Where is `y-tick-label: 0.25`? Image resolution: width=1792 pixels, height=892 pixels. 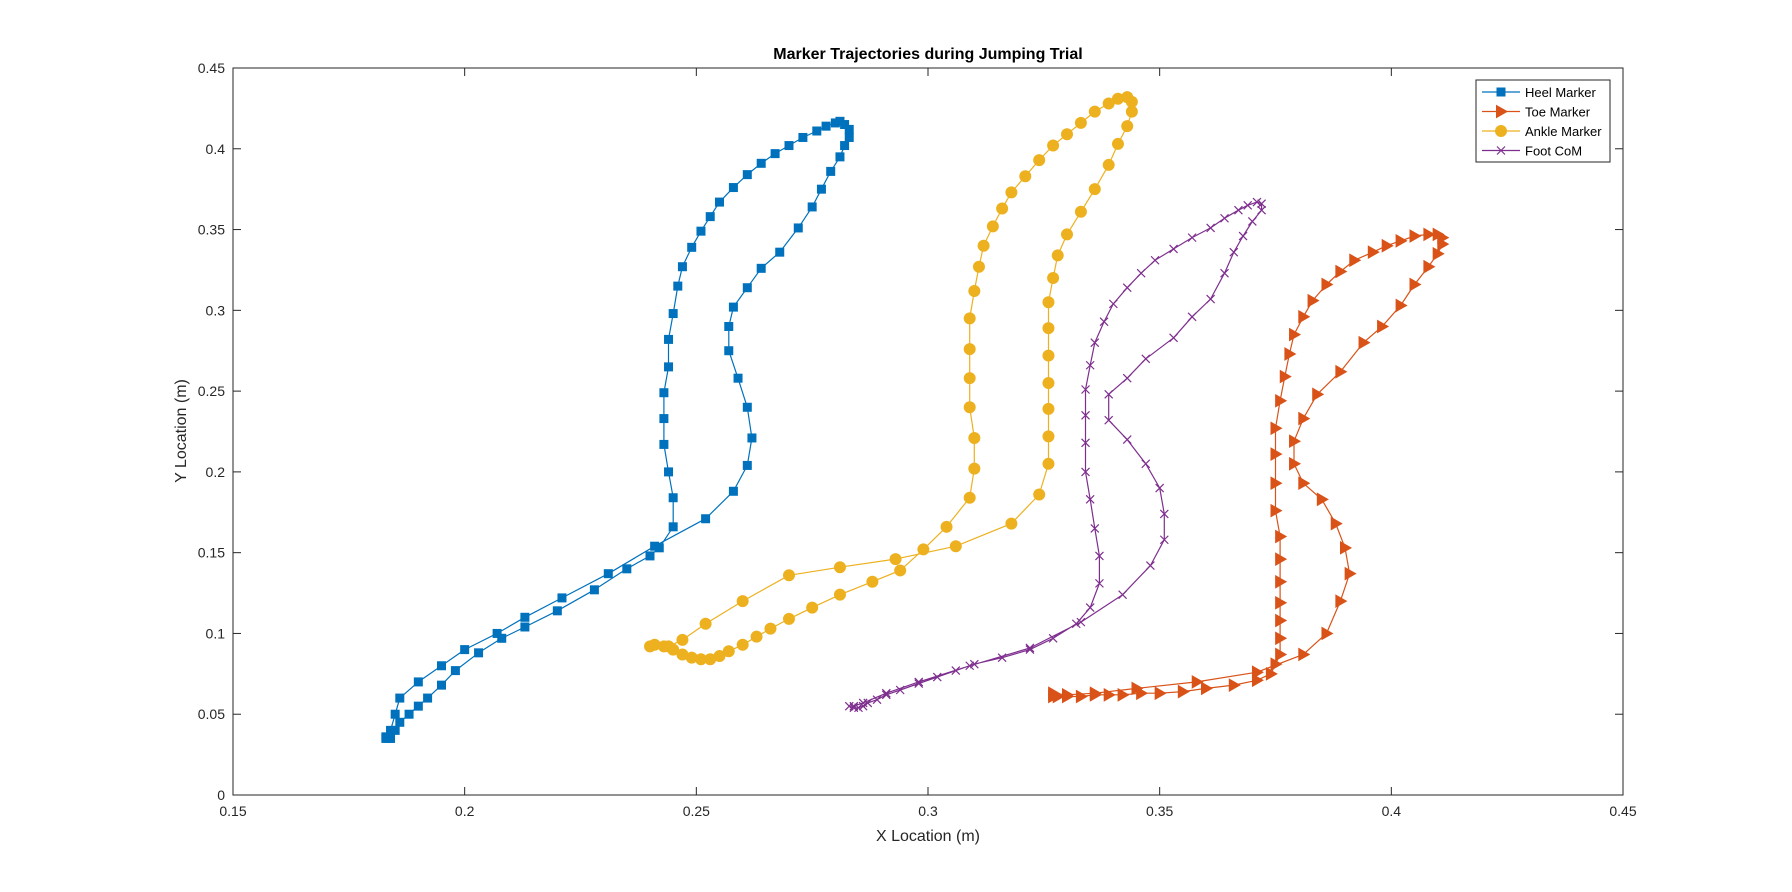
y-tick-label: 0.25 is located at coordinates (211, 391).